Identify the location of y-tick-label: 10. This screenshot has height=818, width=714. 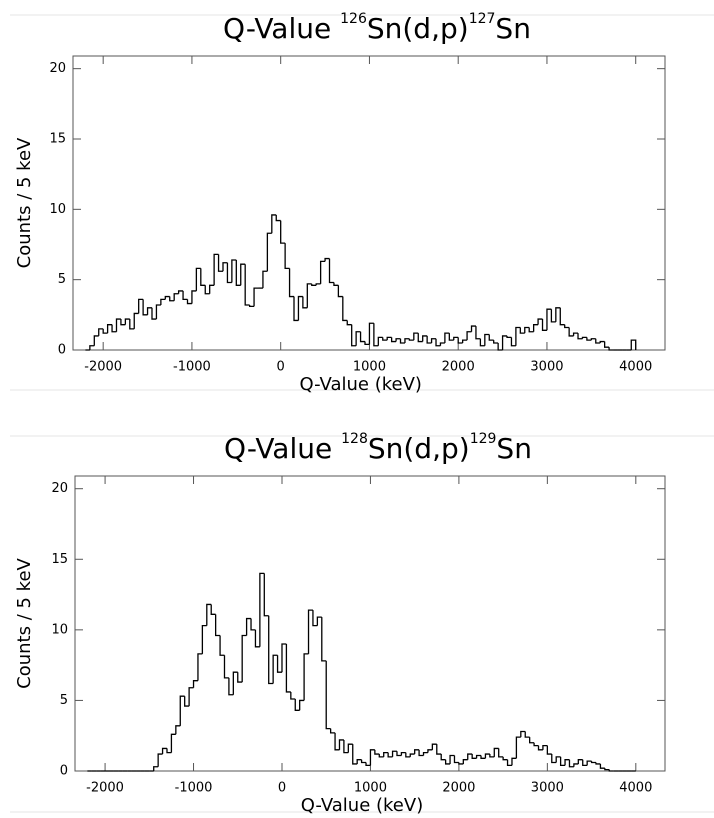
(57, 209).